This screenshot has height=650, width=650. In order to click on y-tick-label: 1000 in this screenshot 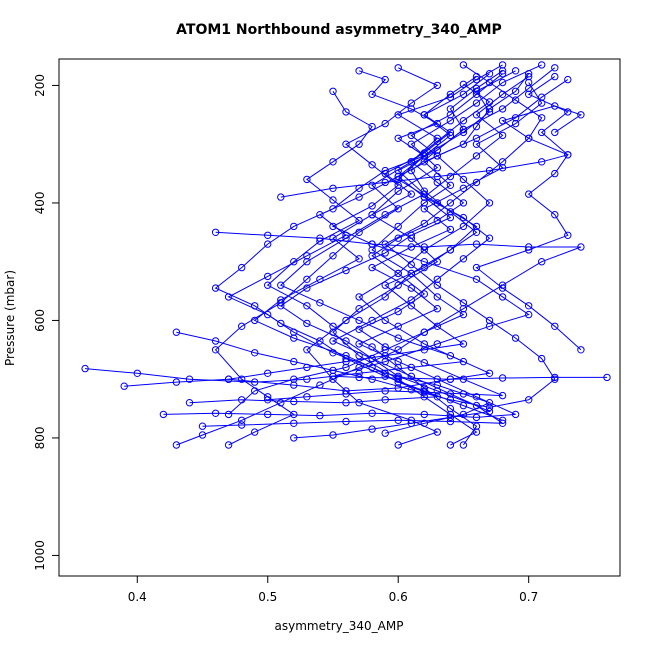, I will do `click(40, 555)`.